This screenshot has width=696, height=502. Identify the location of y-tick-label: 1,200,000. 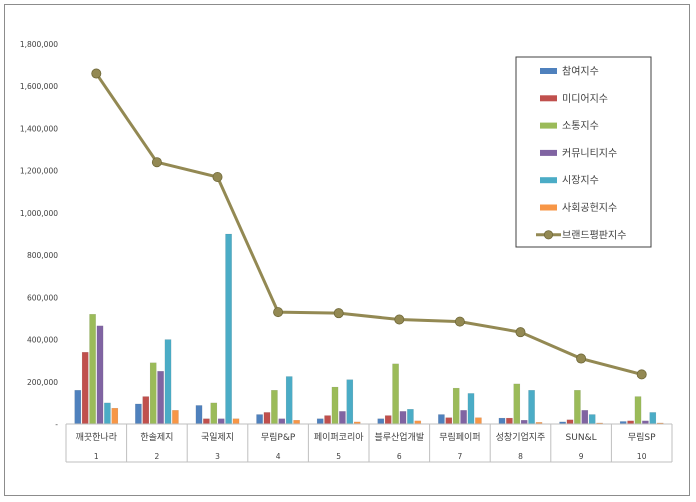
(39, 171).